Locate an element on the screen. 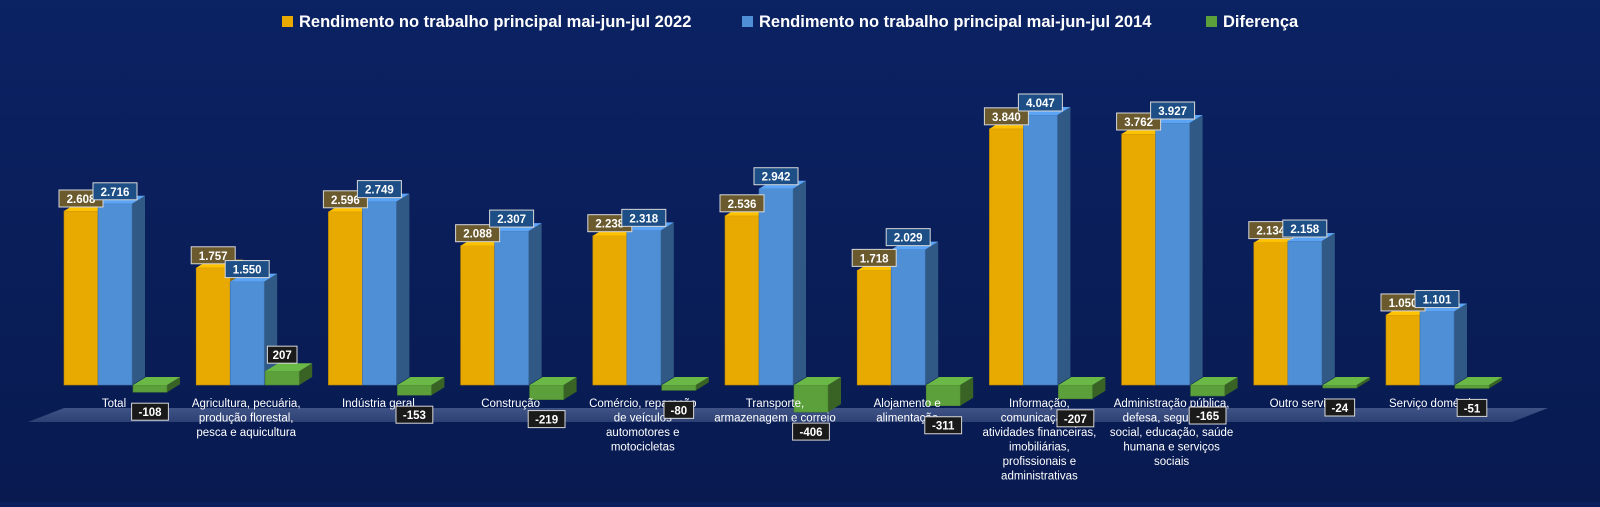 The image size is (1600, 507). data-label: -406 is located at coordinates (811, 431).